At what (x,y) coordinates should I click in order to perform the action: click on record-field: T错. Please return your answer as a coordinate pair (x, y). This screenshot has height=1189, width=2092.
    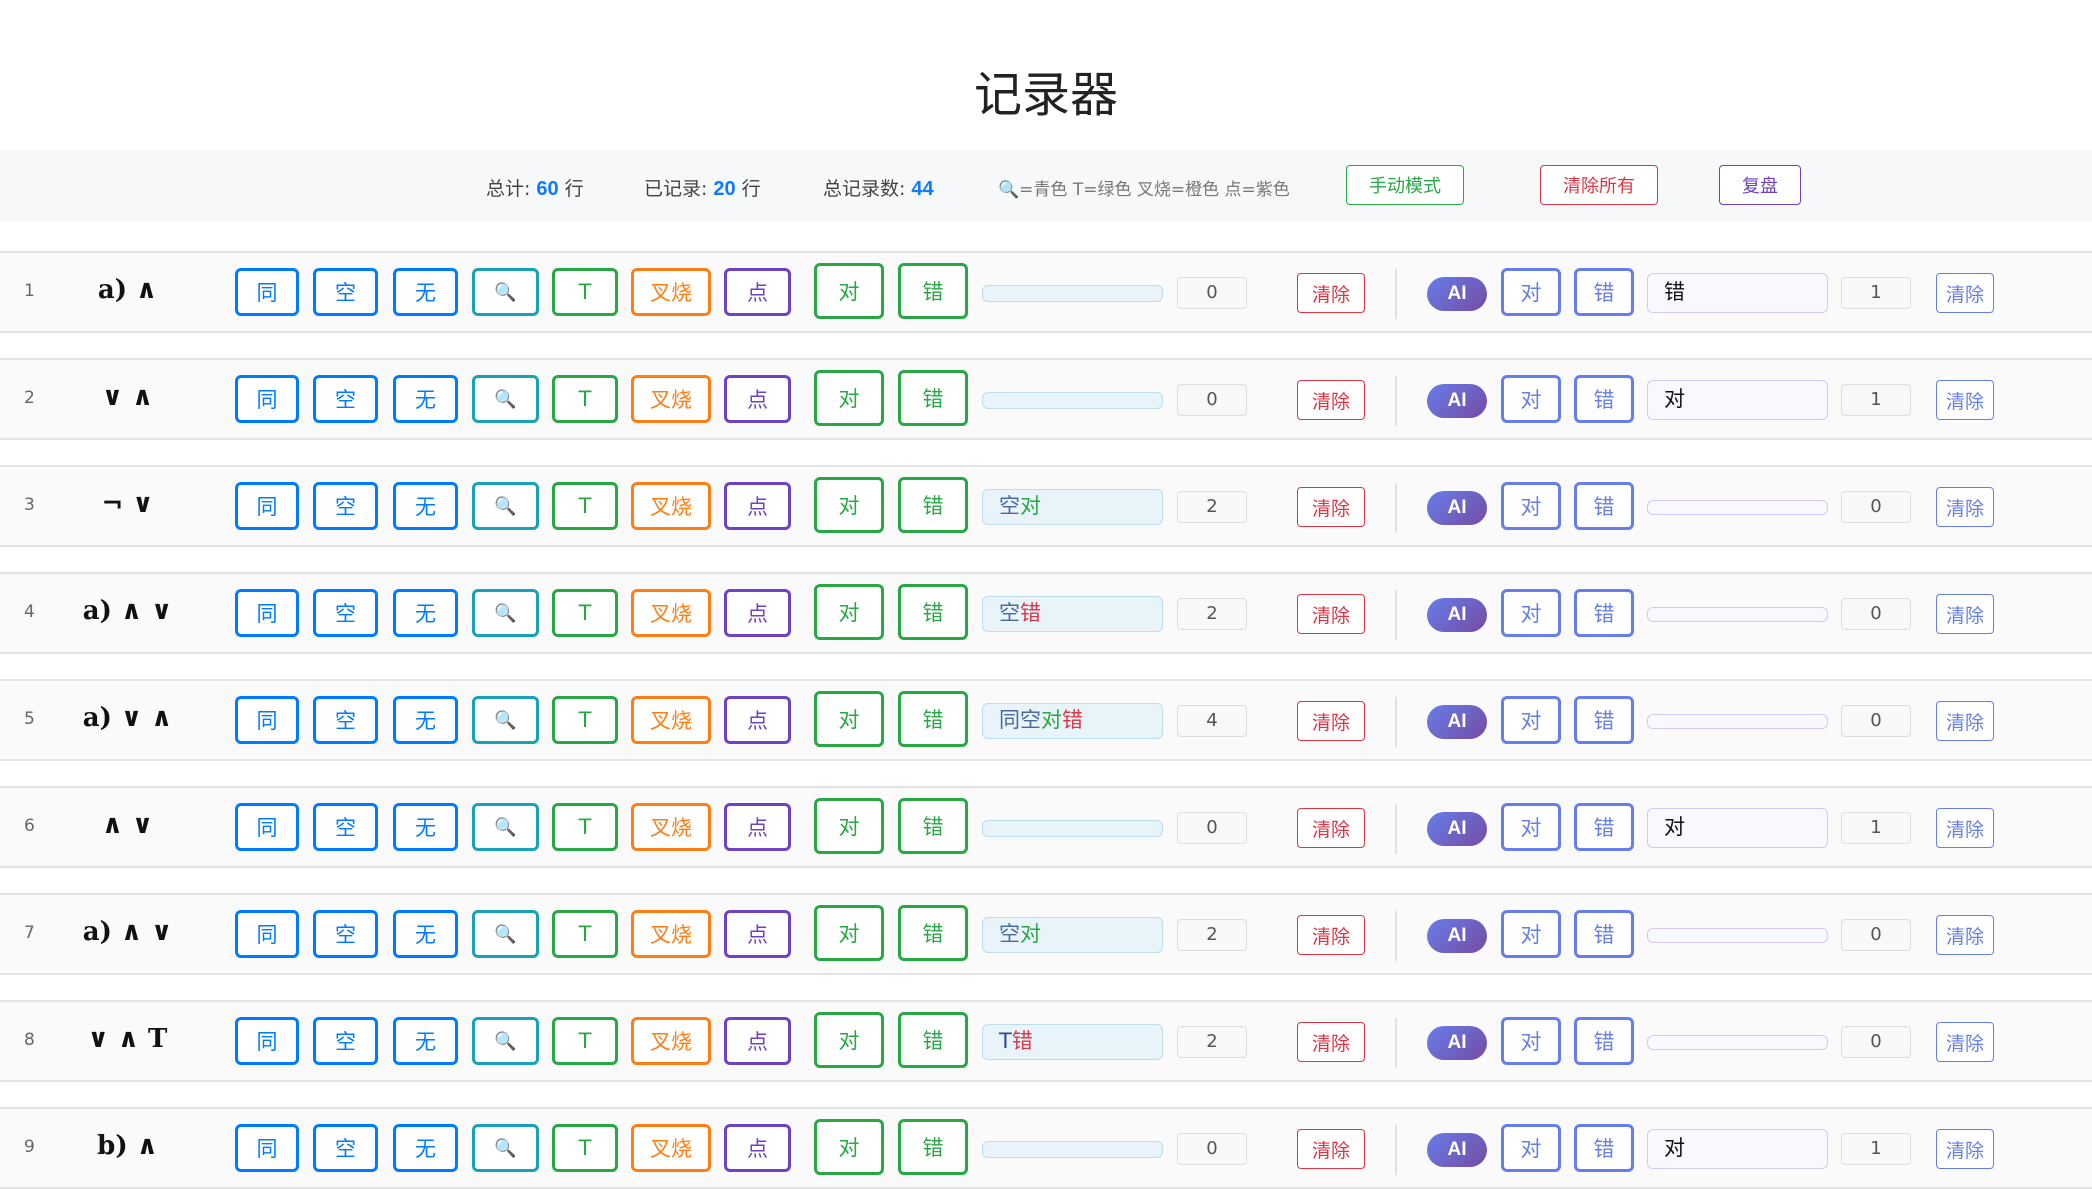
    Looking at the image, I should click on (1072, 1042).